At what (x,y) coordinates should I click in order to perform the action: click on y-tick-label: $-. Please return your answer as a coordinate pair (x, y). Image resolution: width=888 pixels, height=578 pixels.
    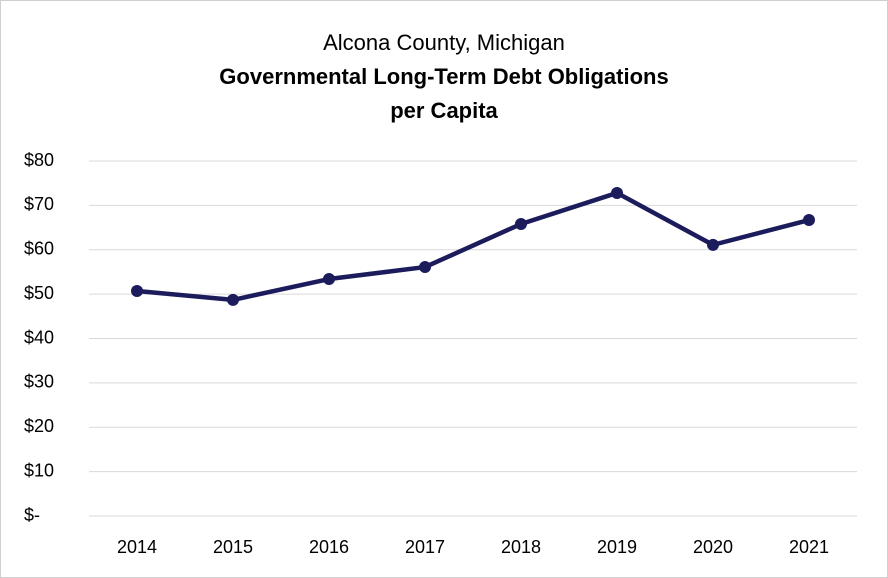
    Looking at the image, I should click on (32, 515).